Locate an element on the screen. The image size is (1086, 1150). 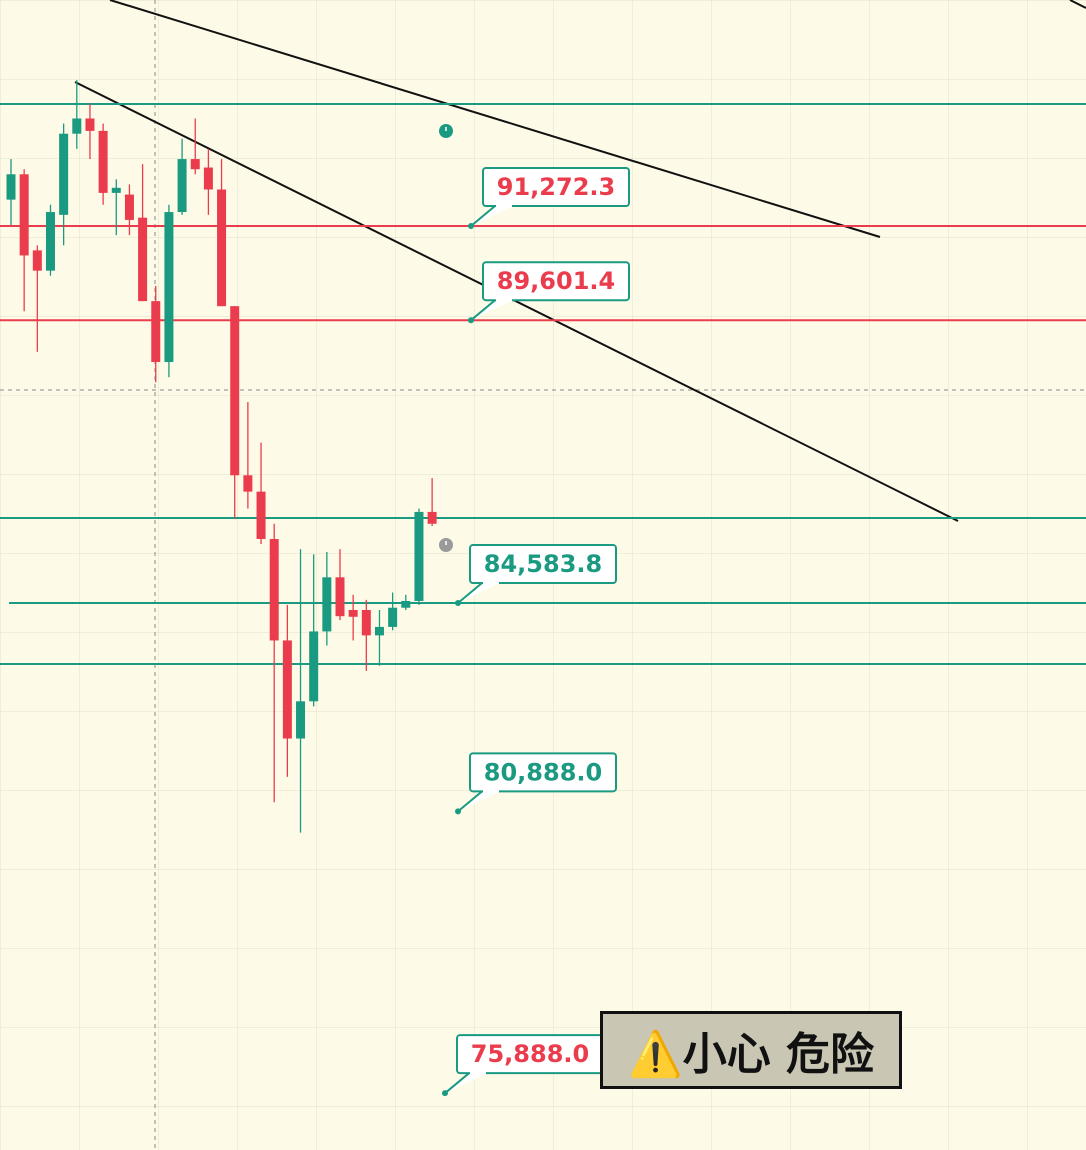
price-label-text: 75,888.0 is located at coordinates (530, 1054).